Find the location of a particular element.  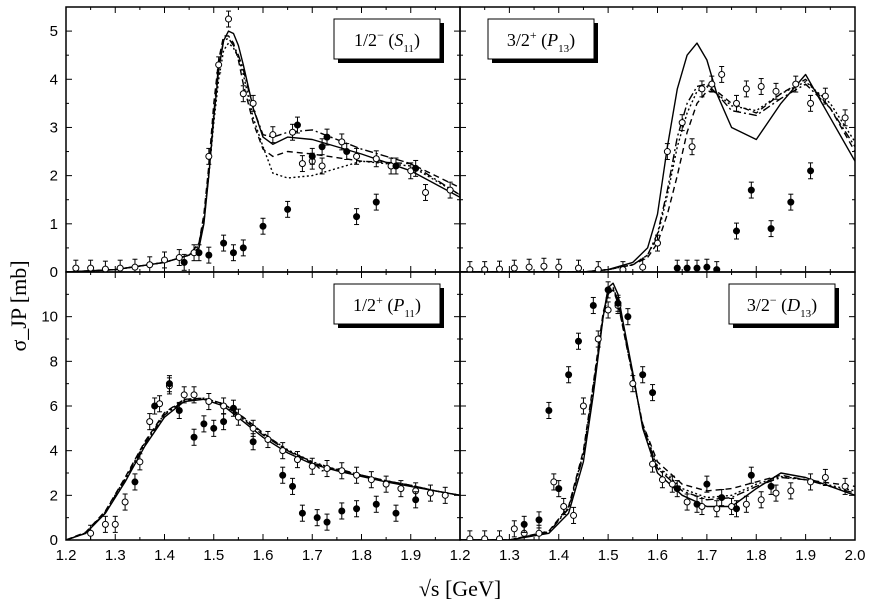

x-tick-label: 1.4 is located at coordinates (164, 555).